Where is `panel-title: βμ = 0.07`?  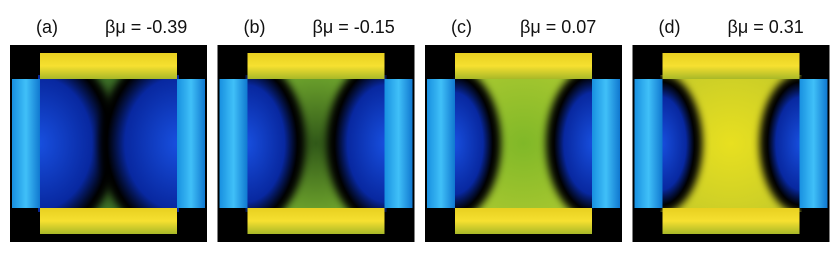 panel-title: βμ = 0.07 is located at coordinates (558, 27).